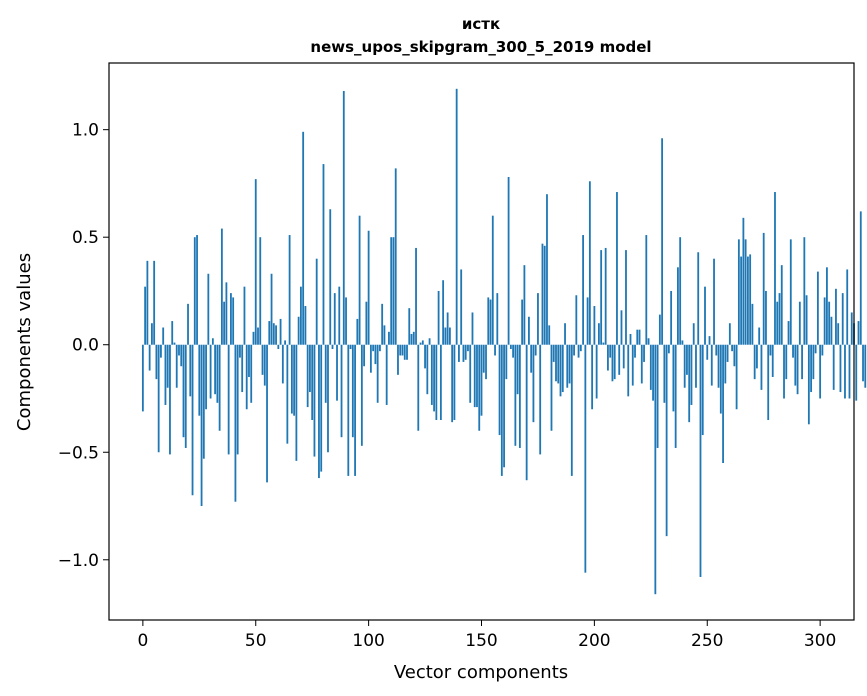 The image size is (867, 696). Describe the element at coordinates (78, 561) in the screenshot. I see `y-tick-label-0: −1.0` at that location.